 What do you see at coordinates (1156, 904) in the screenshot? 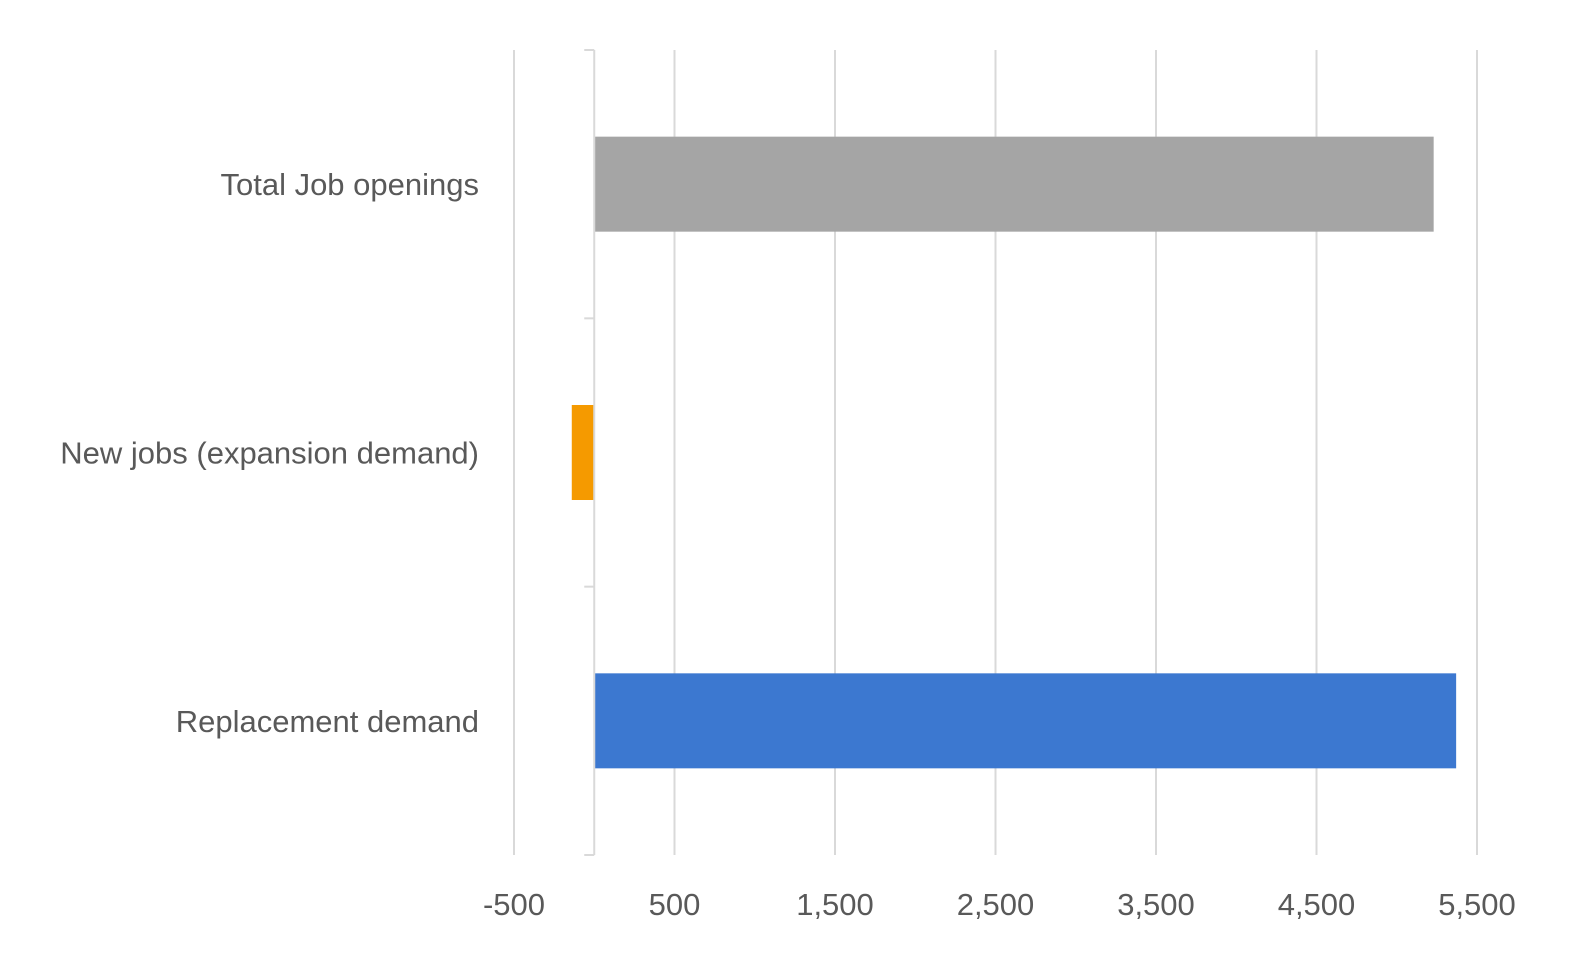
I see `x-tick-label: 3,500` at bounding box center [1156, 904].